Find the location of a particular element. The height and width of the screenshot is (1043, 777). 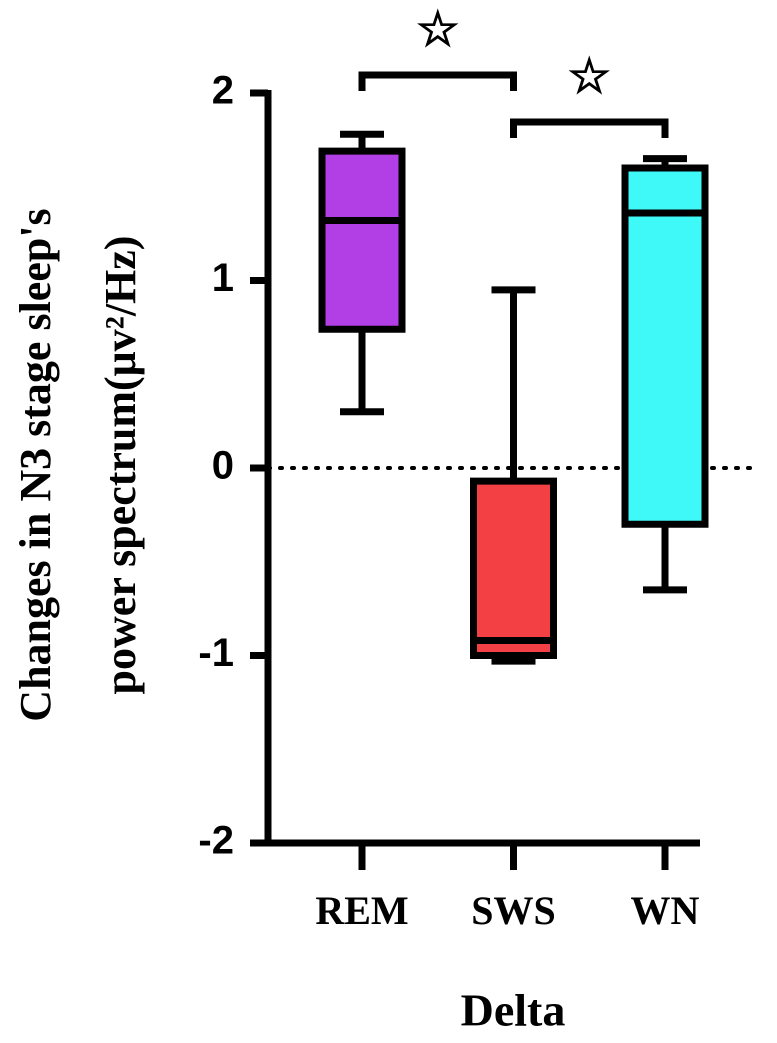

y-tick-label: -2 is located at coordinates (216, 841).